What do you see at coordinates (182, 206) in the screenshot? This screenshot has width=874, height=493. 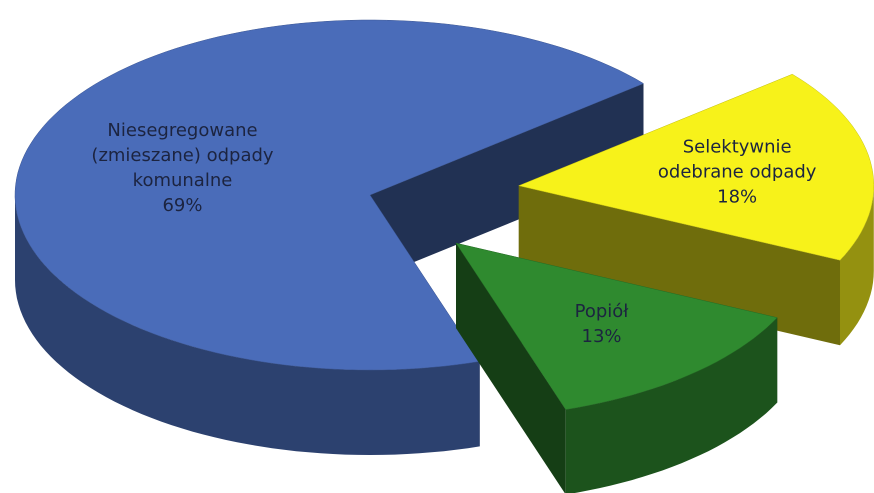 I see `value-label: 69%` at bounding box center [182, 206].